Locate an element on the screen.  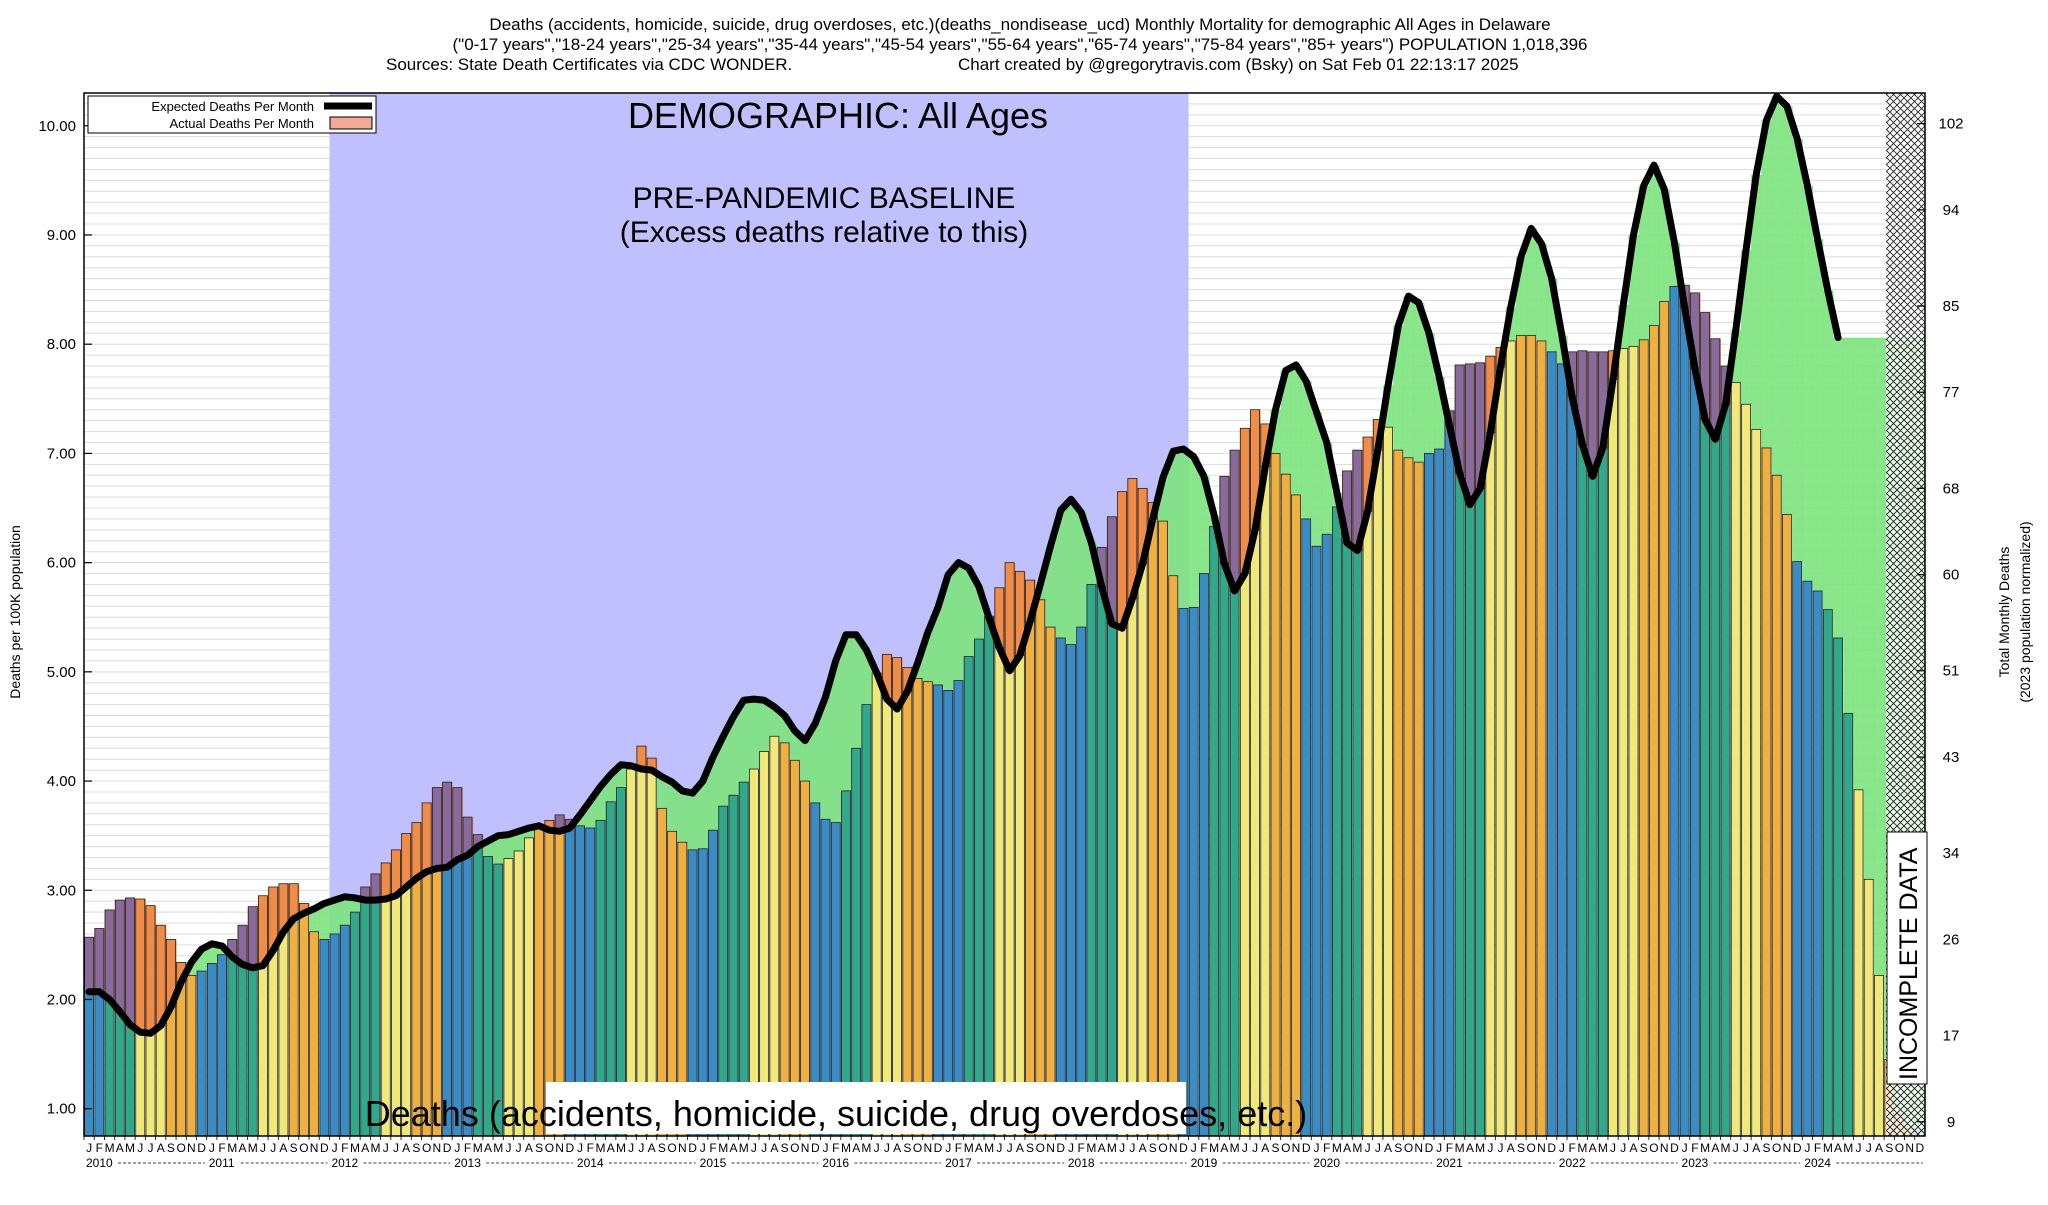
y-tick-label-right: 60 is located at coordinates (1951, 575).